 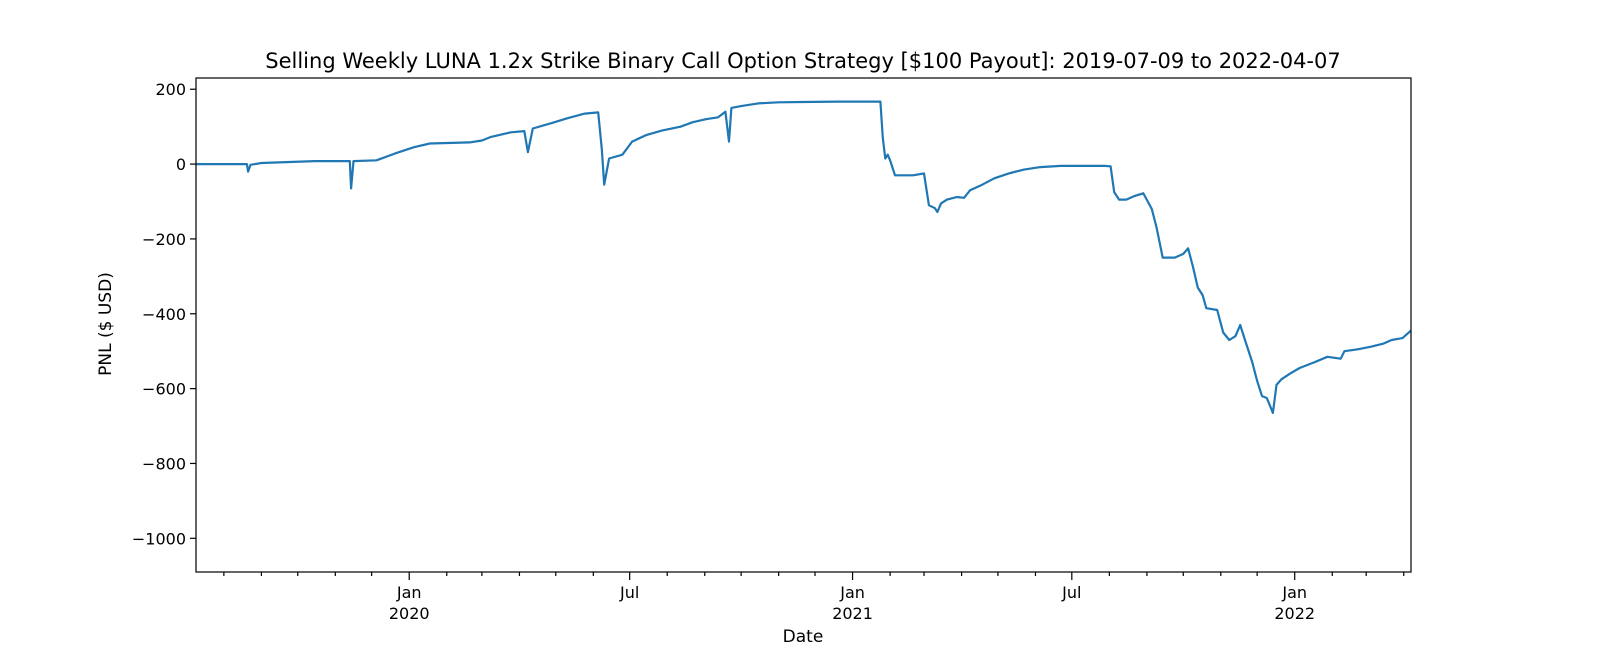 I want to click on x-tick-year-label: 2022, so click(x=1294, y=613).